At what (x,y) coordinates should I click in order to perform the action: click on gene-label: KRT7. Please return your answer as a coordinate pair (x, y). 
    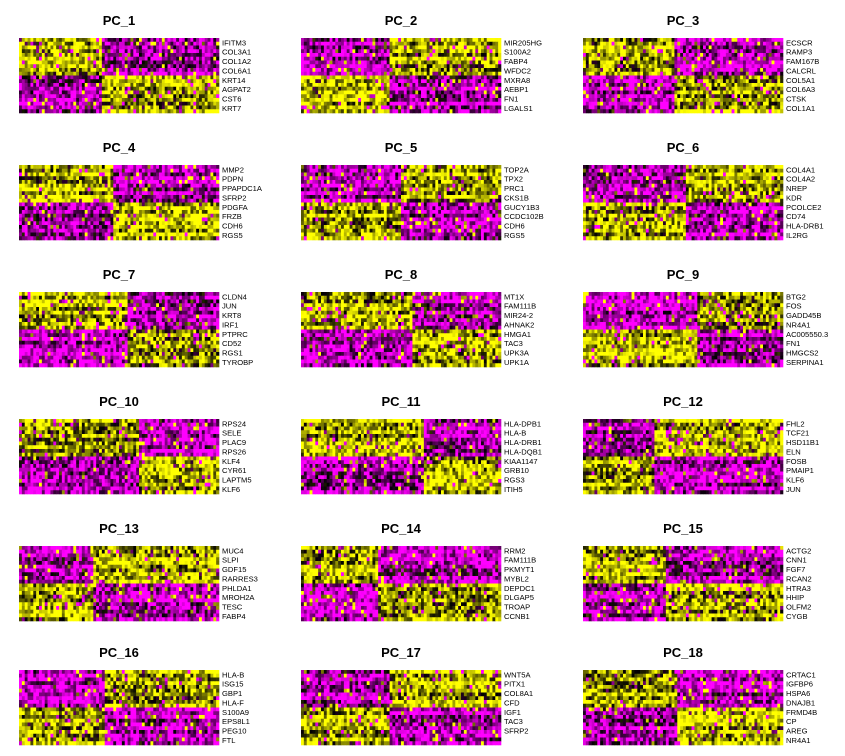
    Looking at the image, I should click on (231, 108).